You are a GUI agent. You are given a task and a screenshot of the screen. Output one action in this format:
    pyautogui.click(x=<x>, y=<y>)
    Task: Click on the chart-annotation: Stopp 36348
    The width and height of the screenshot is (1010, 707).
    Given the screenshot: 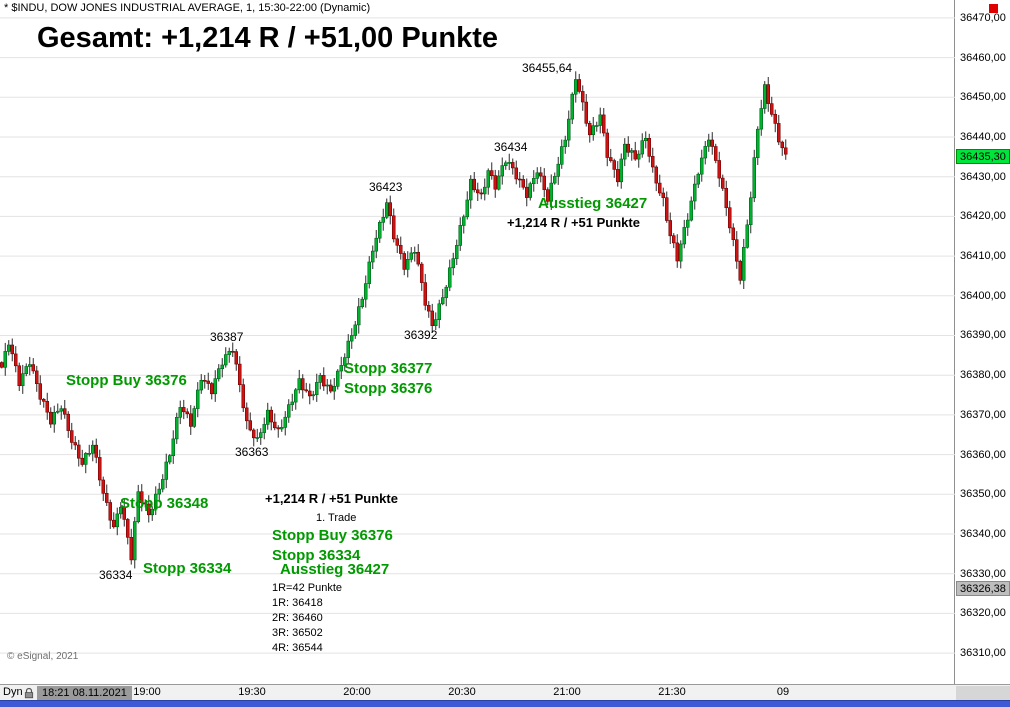 What is the action you would take?
    pyautogui.click(x=164, y=503)
    